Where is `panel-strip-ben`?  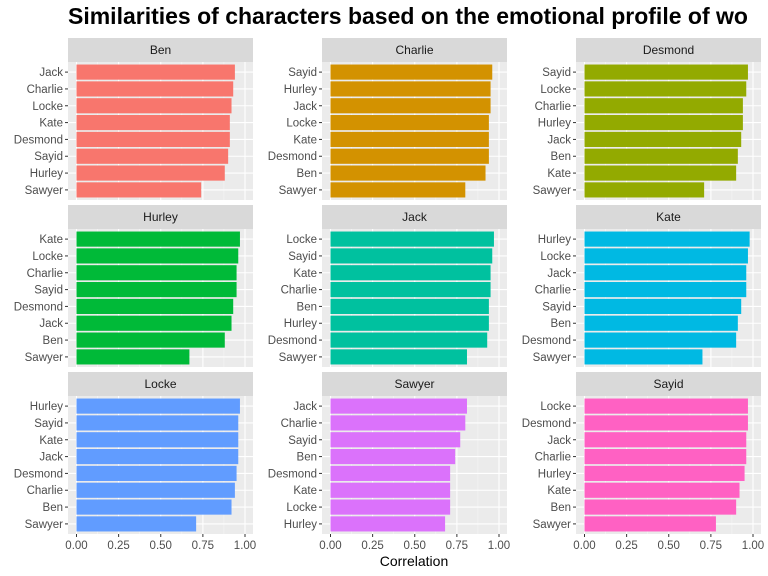
panel-strip-ben is located at coordinates (160, 50).